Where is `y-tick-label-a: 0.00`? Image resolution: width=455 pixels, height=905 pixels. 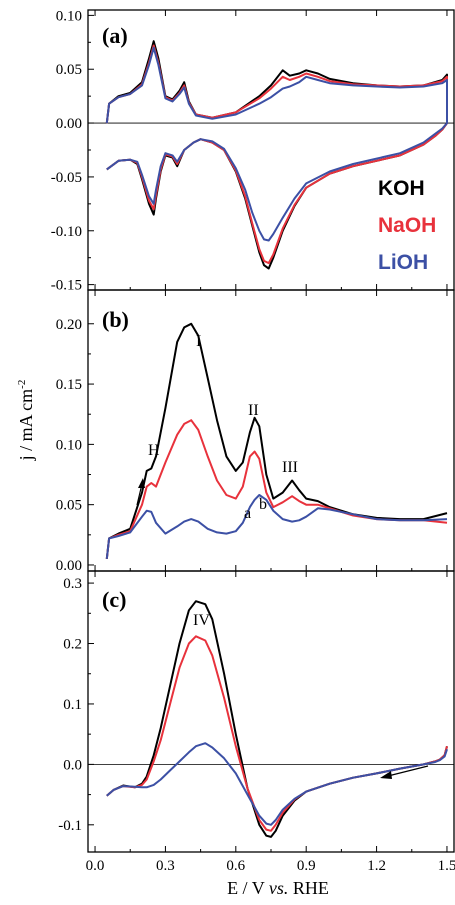 y-tick-label-a: 0.00 is located at coordinates (69, 124).